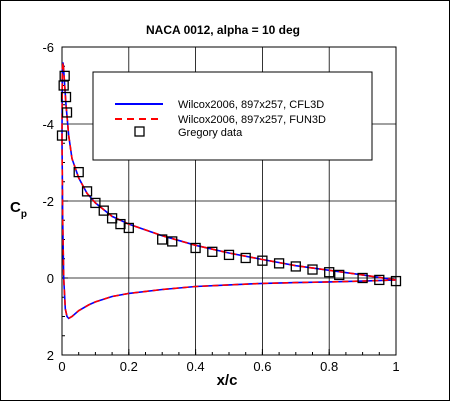 The width and height of the screenshot is (450, 401). Describe the element at coordinates (196, 366) in the screenshot. I see `x-tick-label: 0.4` at that location.